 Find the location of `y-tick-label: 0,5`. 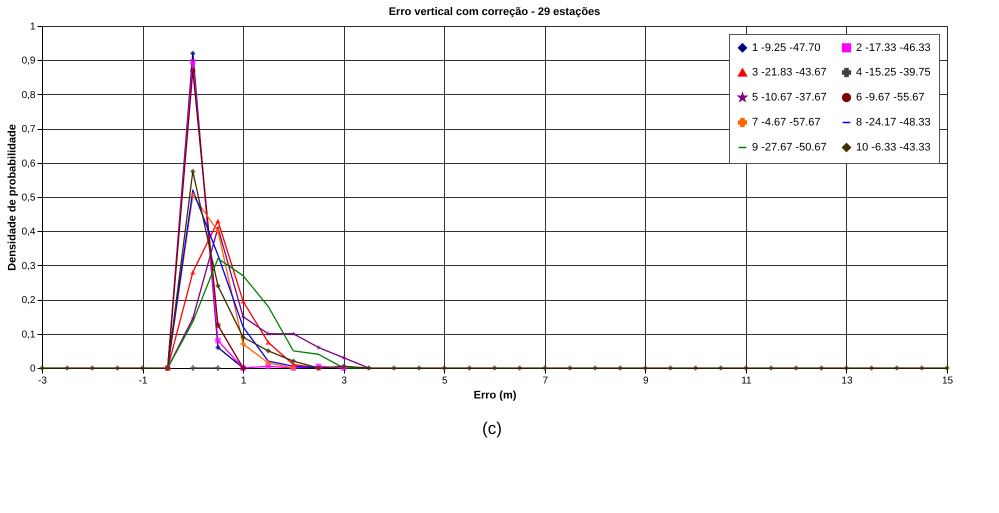

y-tick-label: 0,5 is located at coordinates (29, 198).